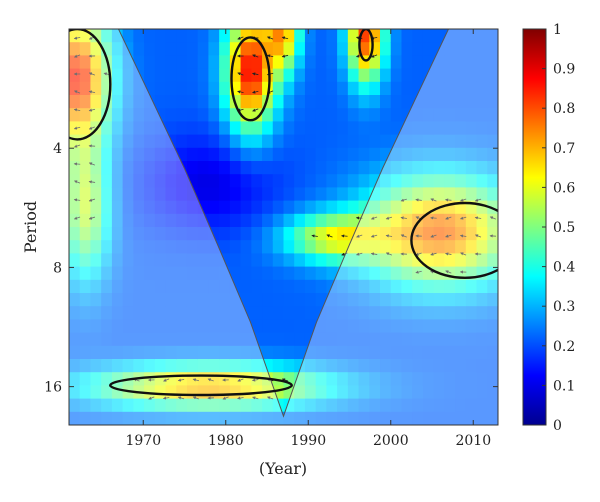 The image size is (600, 502). I want to click on y-tick-label: 4, so click(57, 149).